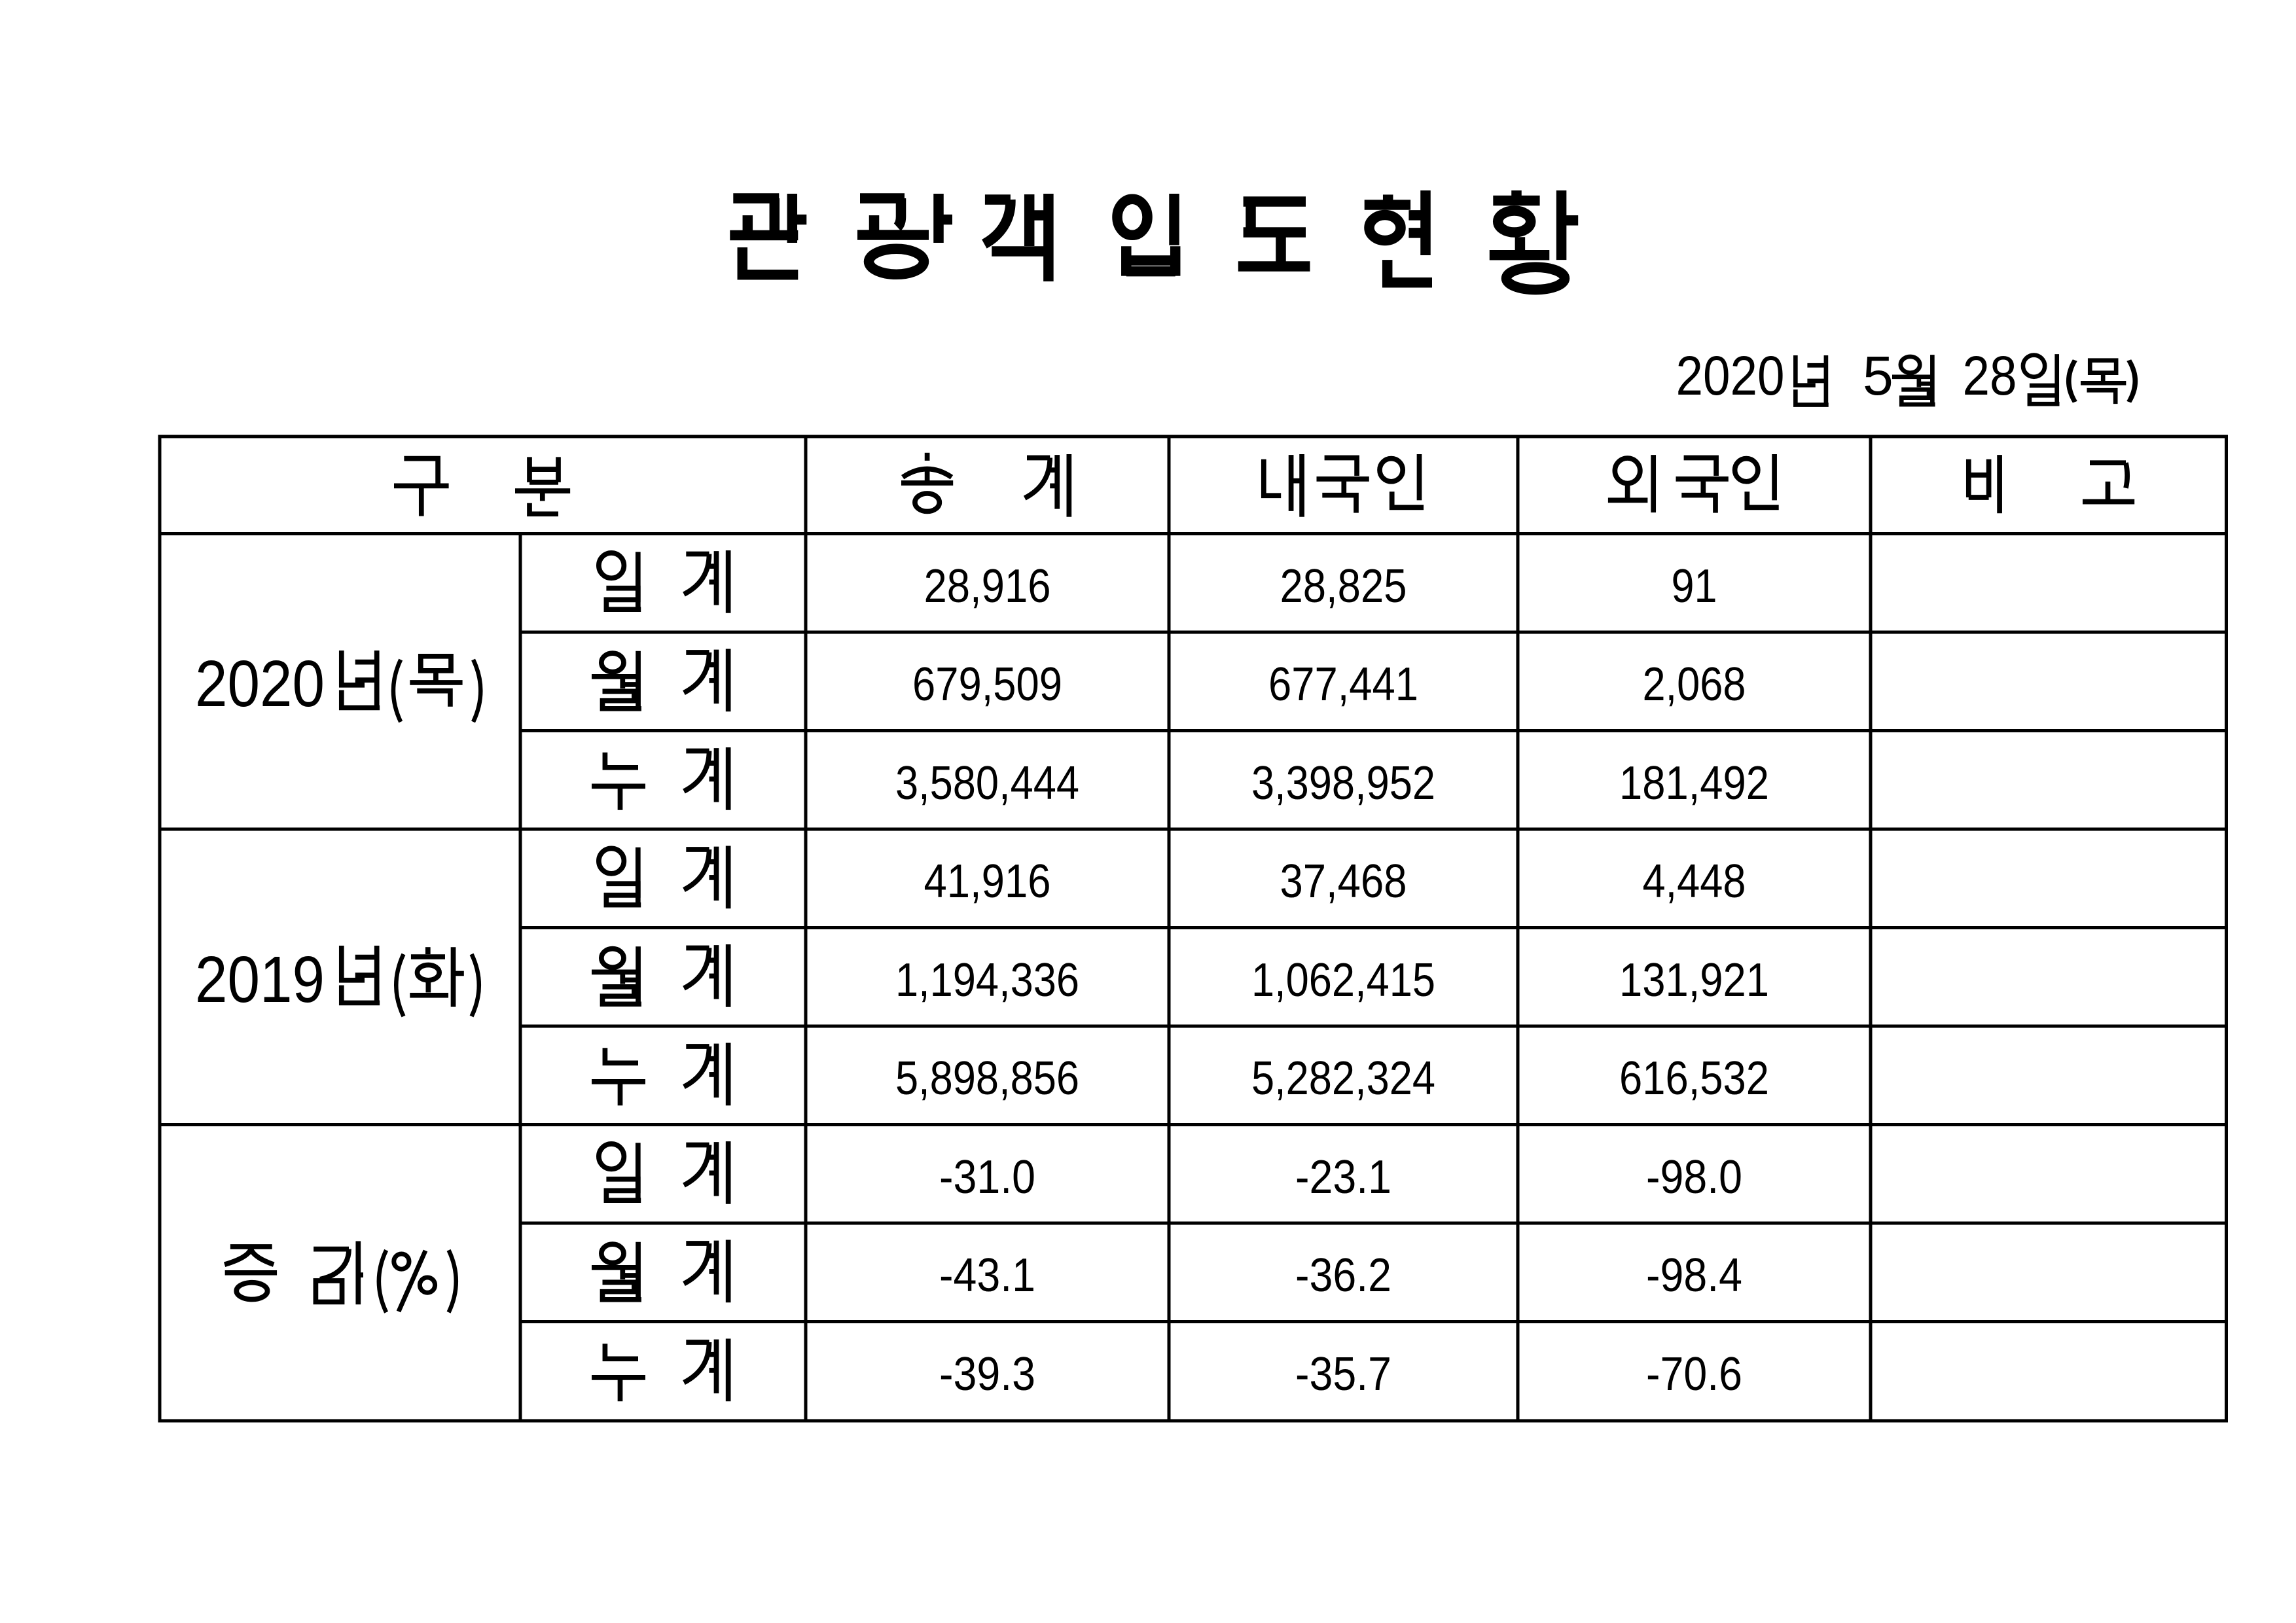 This screenshot has width=2296, height=1623. I want to click on svg-text: 28, so click(1990, 375).